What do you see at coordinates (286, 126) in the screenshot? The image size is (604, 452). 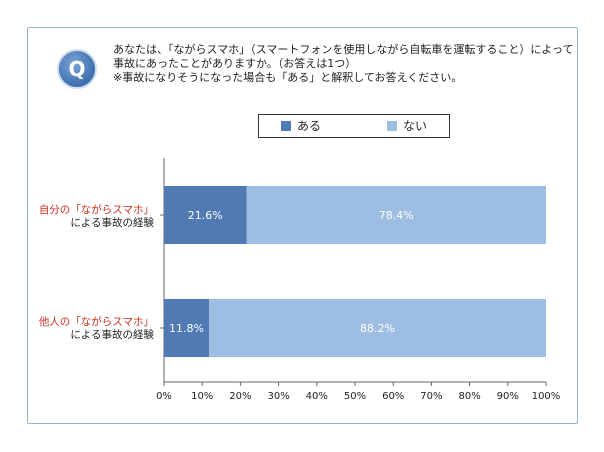 I see `legend-swatch-aru` at bounding box center [286, 126].